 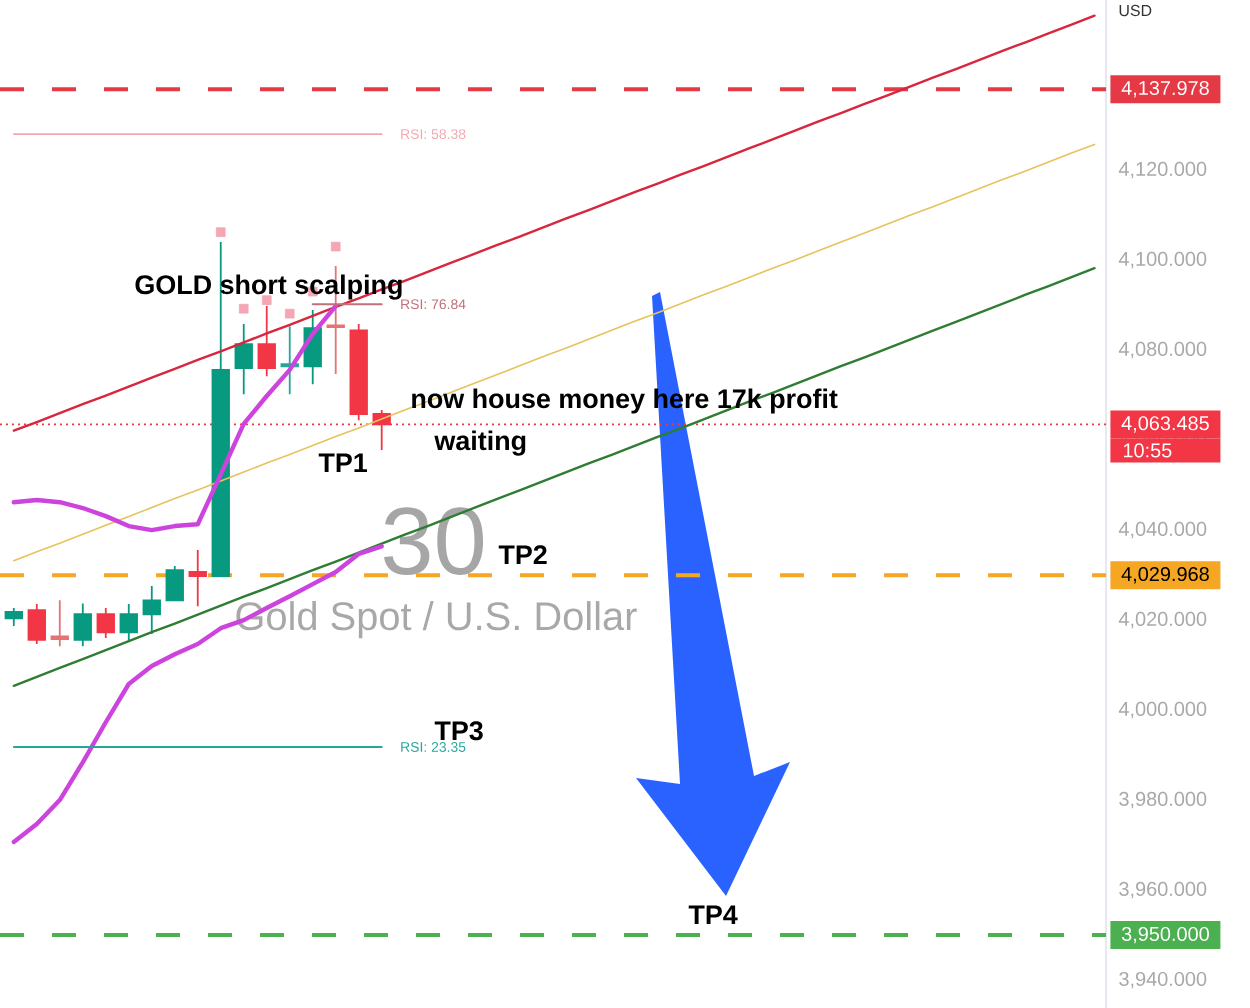 What do you see at coordinates (1165, 935) in the screenshot?
I see `ref-line-label: 3,950.000` at bounding box center [1165, 935].